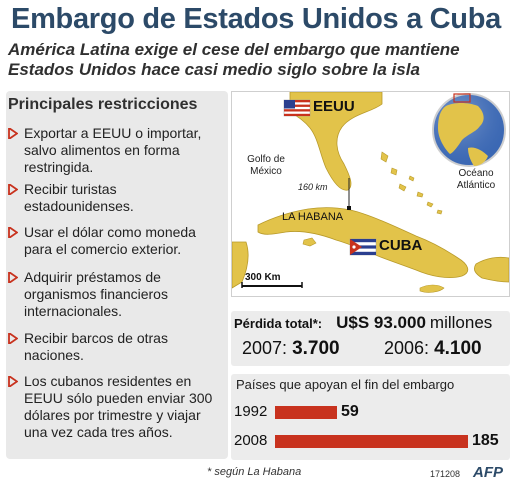 This screenshot has width=512, height=485. I want to click on globe-inset-icon, so click(469, 130).